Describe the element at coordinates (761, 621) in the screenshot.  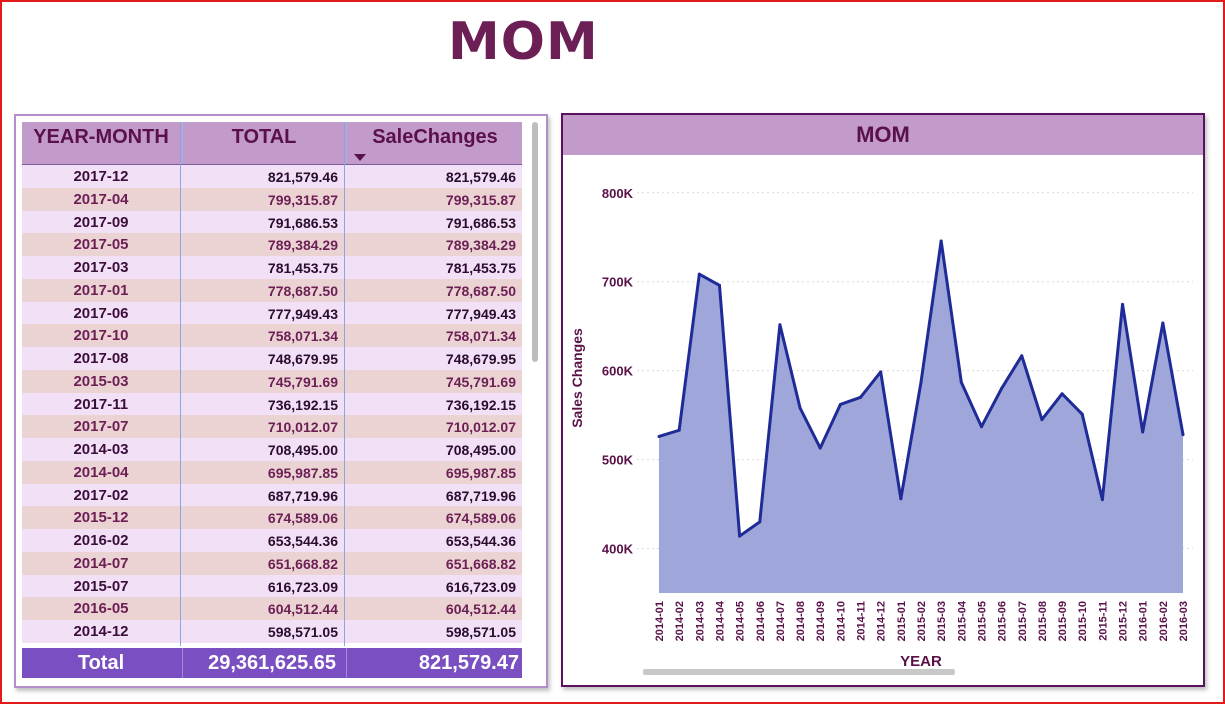
I see `x-tick-label: 2014-06` at that location.